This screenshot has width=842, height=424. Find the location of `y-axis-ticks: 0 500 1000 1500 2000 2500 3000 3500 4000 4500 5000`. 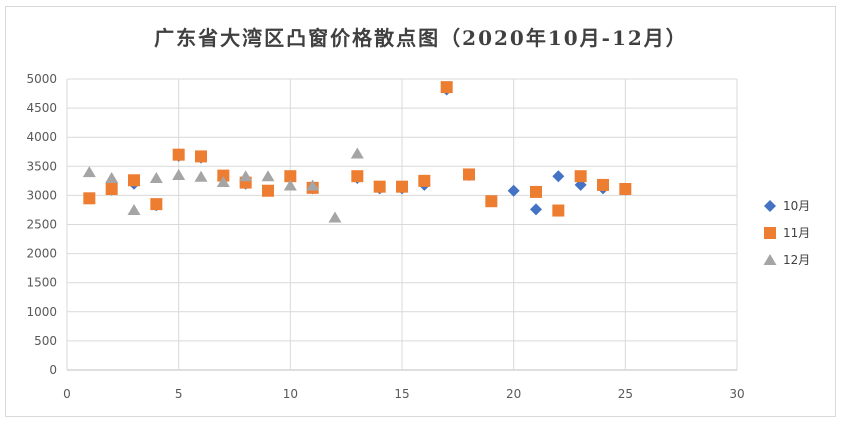

y-axis-ticks: 0 500 1000 1500 2000 2500 3000 3500 4000 4500 5000 is located at coordinates (41, 224).